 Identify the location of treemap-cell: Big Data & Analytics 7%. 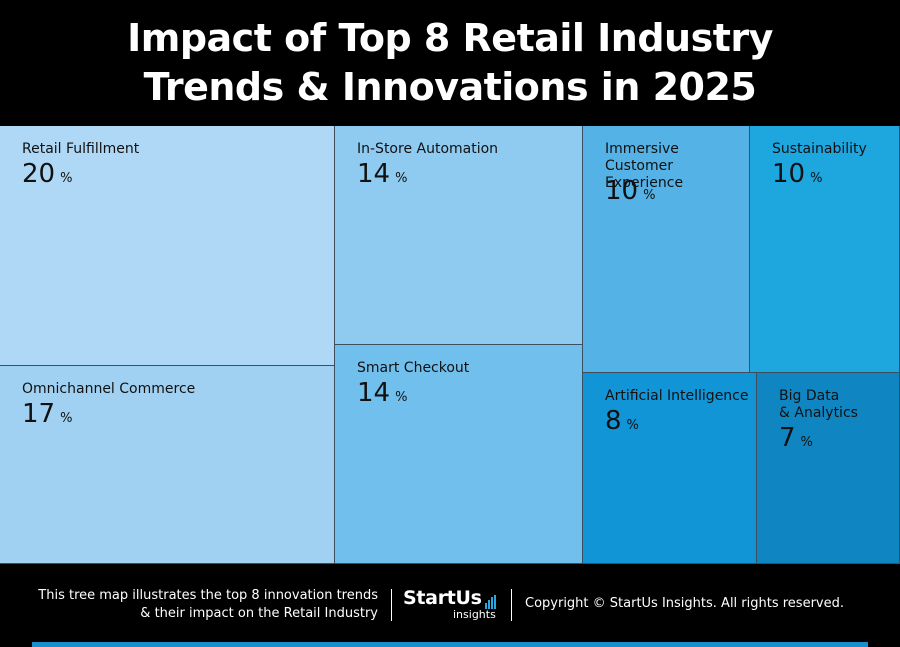
(828, 468).